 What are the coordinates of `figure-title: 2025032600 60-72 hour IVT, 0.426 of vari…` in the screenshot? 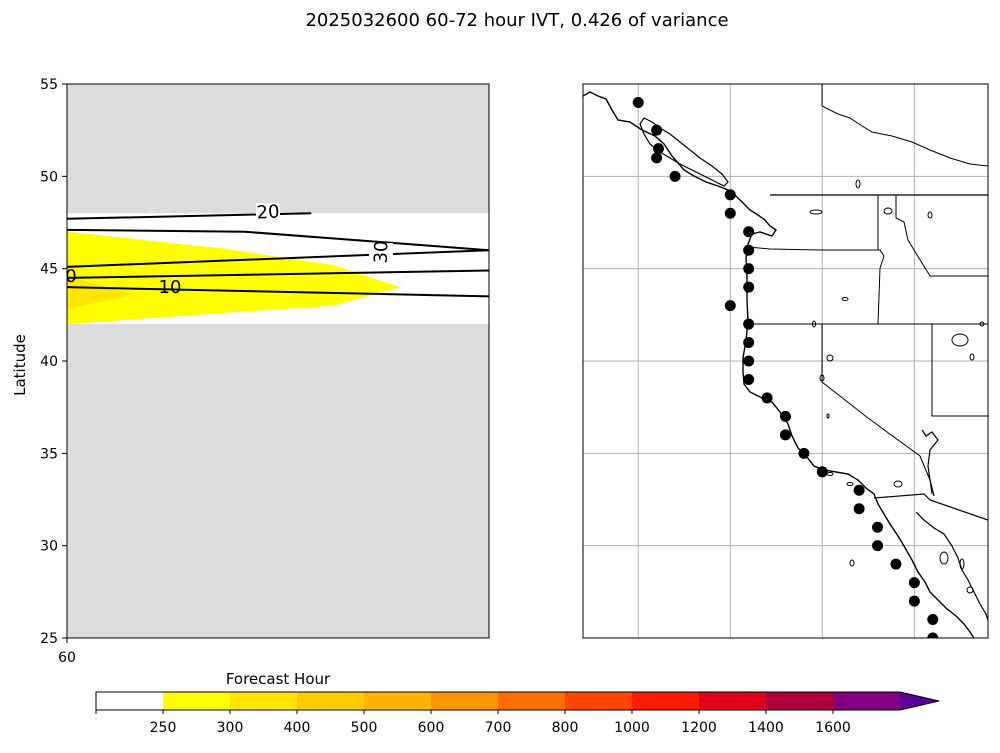 It's located at (516, 20).